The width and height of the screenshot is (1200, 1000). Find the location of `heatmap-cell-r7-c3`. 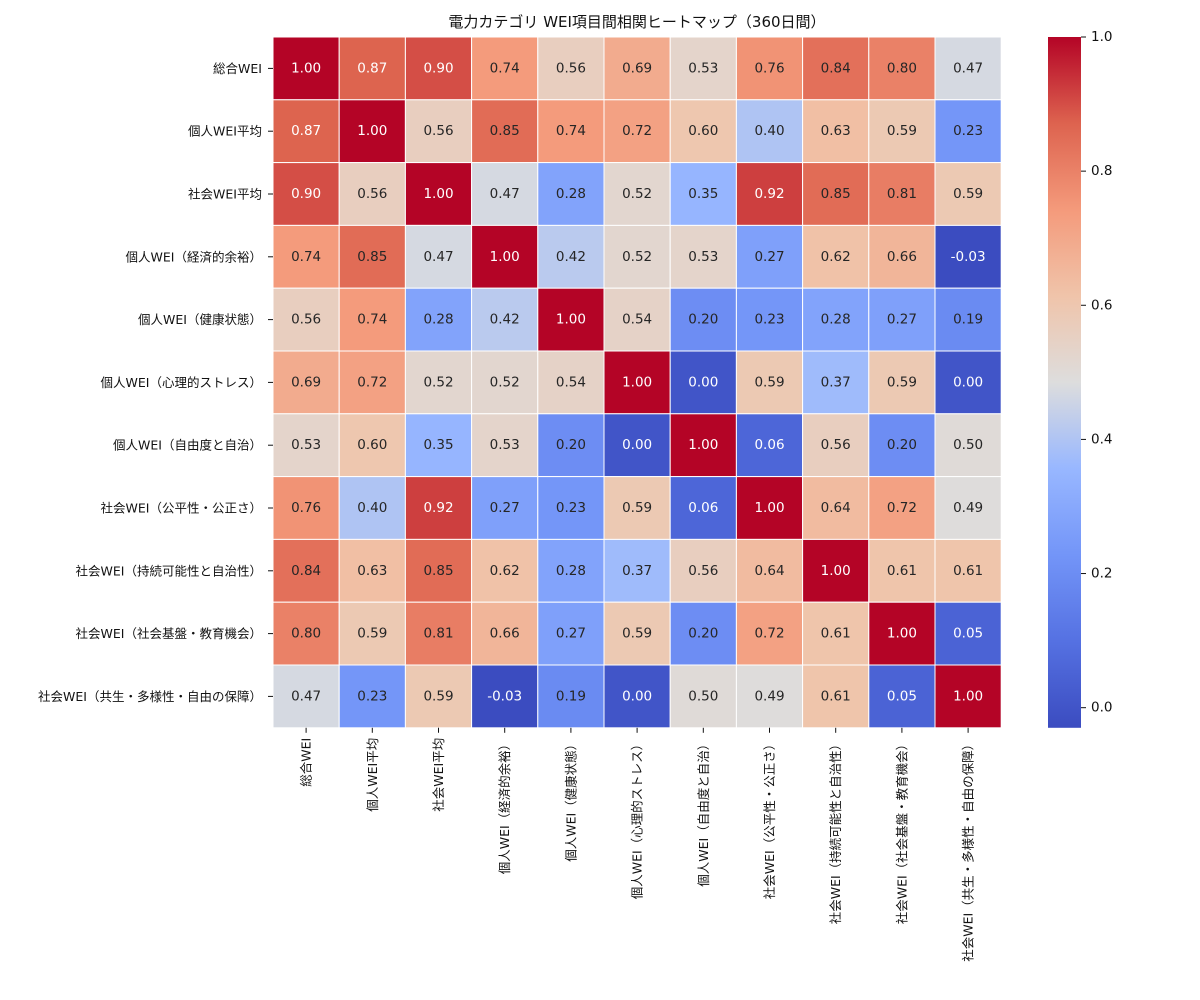

heatmap-cell-r7-c3 is located at coordinates (505, 508).